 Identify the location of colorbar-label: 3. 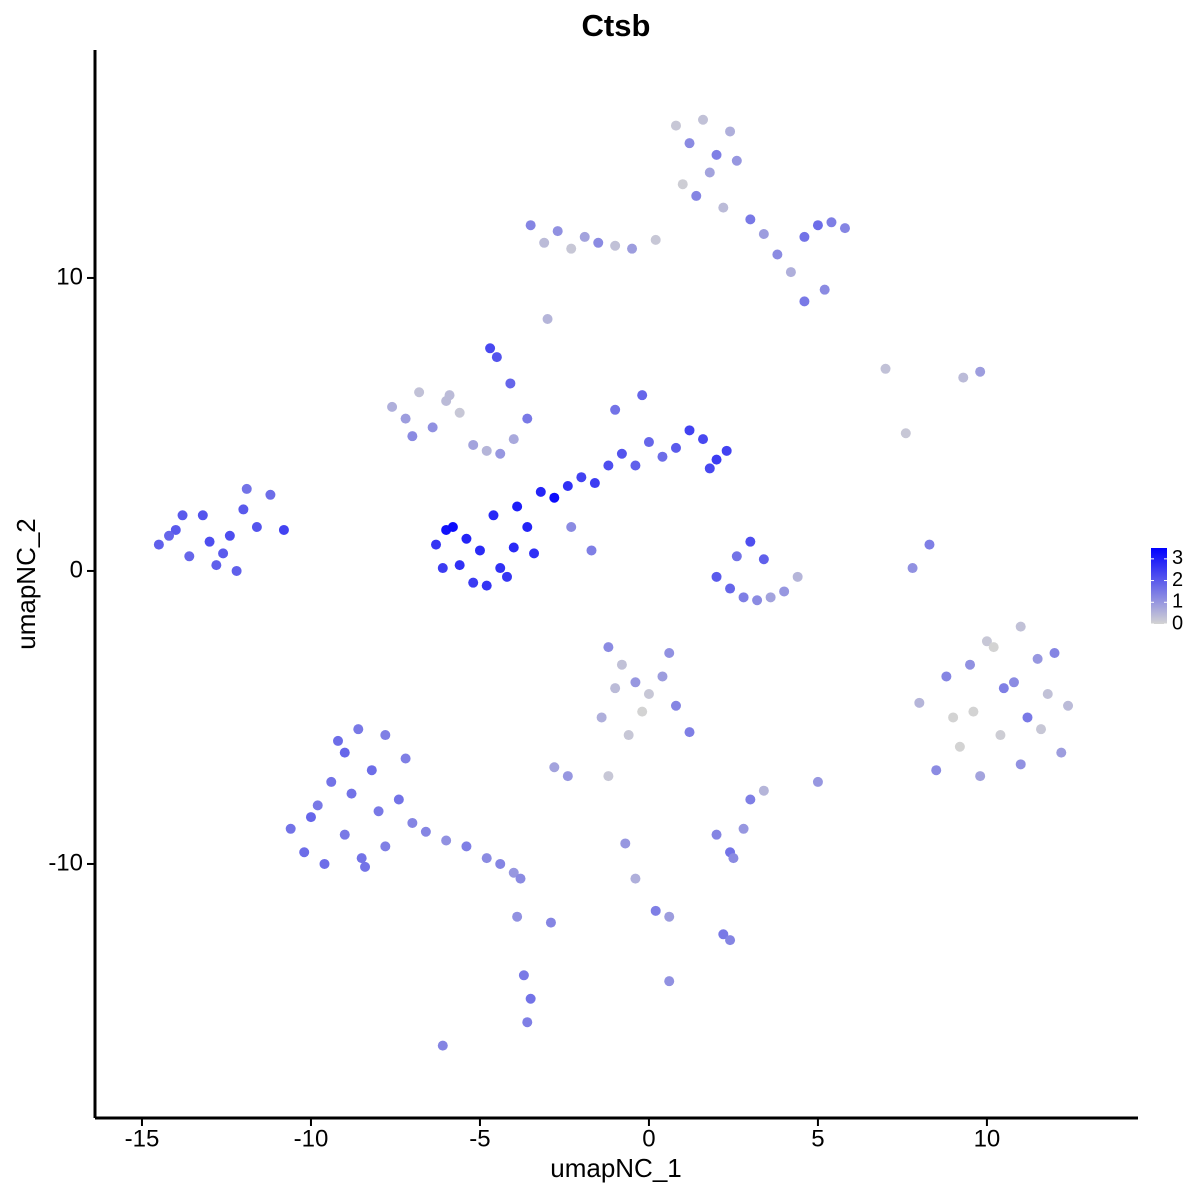
(1177, 558).